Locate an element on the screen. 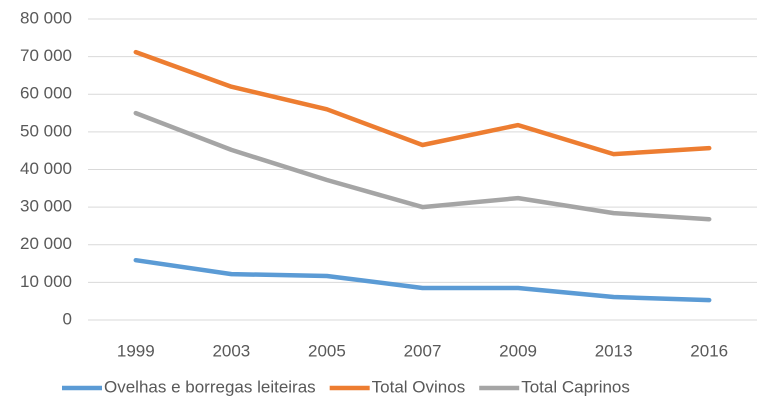 This screenshot has height=408, width=759. y-tick-label: 0 is located at coordinates (67, 318).